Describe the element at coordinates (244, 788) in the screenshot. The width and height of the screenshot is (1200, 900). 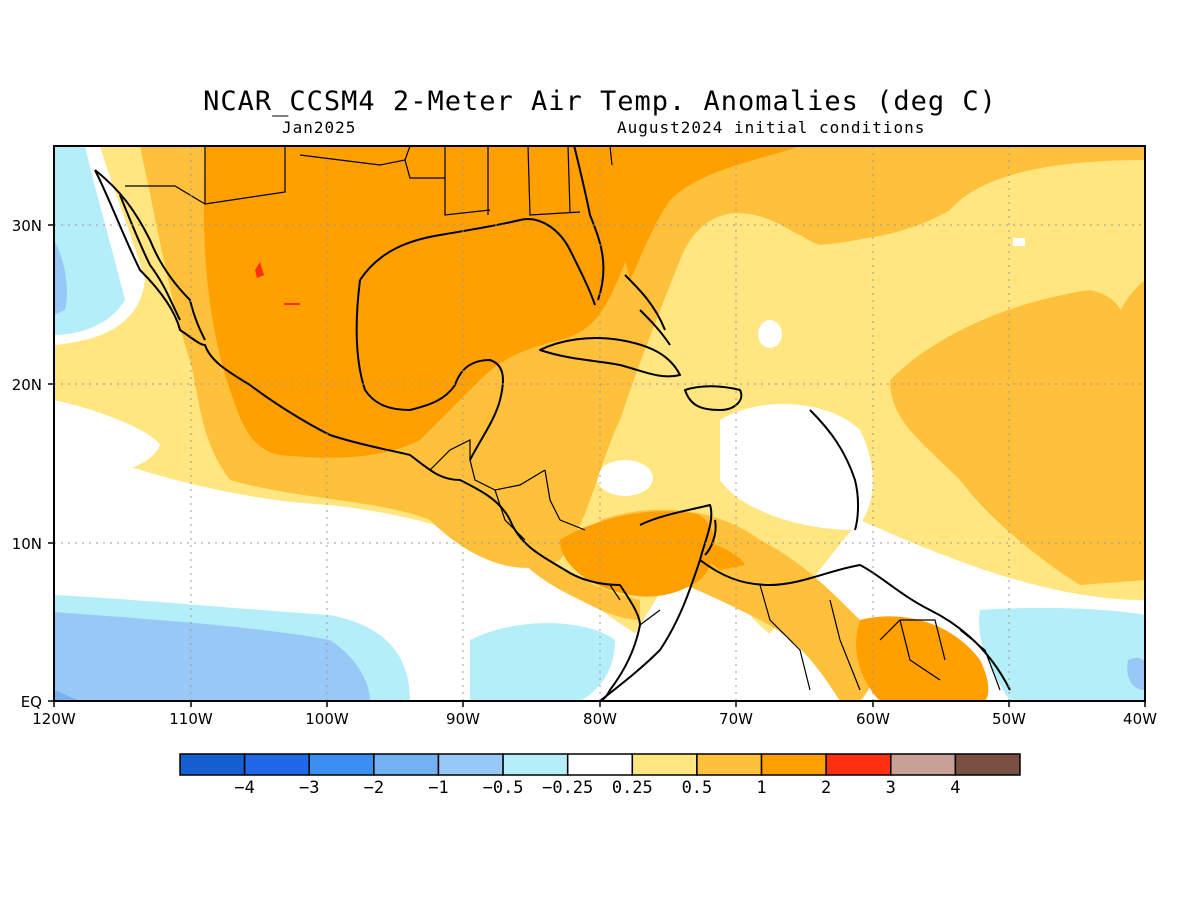
I see `colorbar-label: −4` at that location.